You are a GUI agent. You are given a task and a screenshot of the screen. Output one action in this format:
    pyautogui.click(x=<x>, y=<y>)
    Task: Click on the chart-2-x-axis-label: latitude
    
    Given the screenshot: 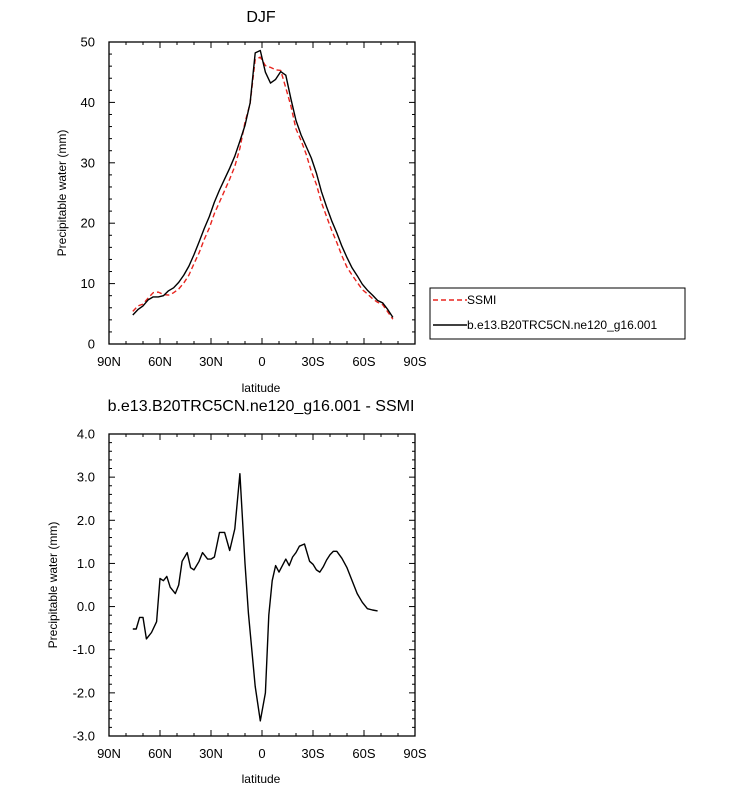 What is the action you would take?
    pyautogui.click(x=261, y=779)
    